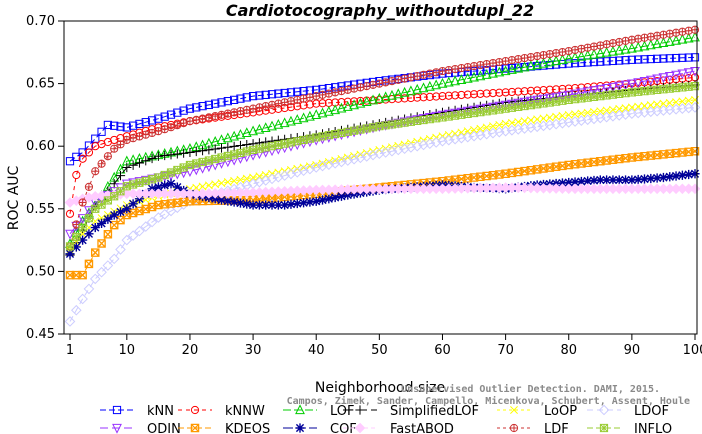 The height and width of the screenshot is (434, 702). Describe the element at coordinates (692, 350) in the screenshot. I see `x-tick-label: 100` at that location.